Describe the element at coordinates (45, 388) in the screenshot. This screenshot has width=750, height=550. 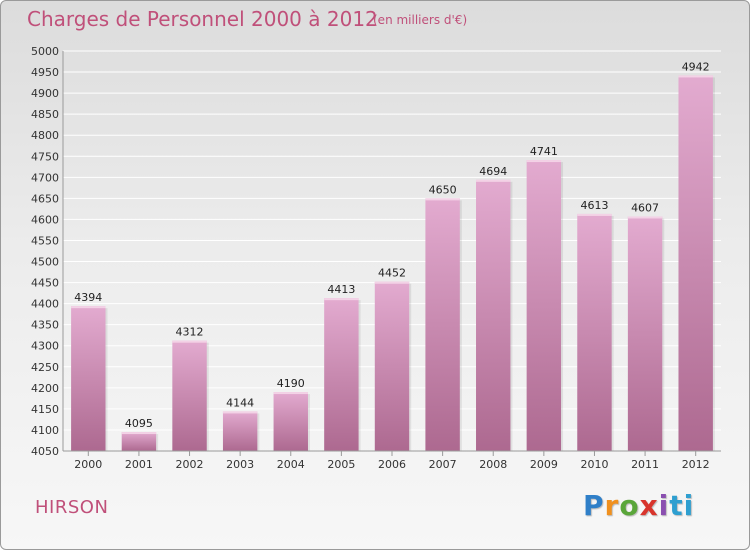
I see `y-tick-label: 4200` at that location.